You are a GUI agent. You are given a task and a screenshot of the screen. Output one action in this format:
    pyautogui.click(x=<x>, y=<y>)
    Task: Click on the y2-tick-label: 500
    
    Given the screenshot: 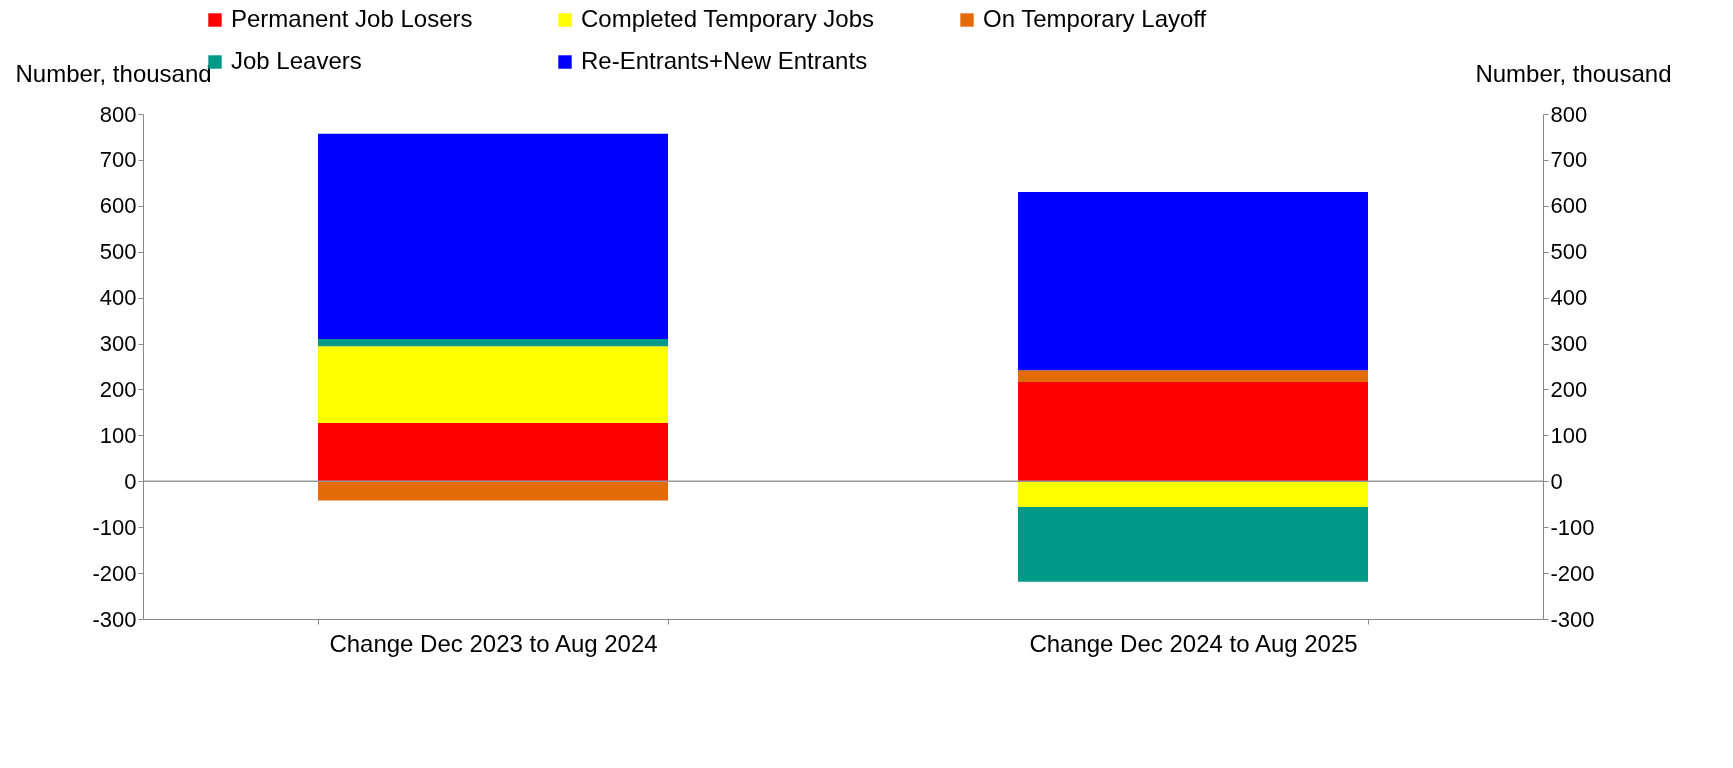 What is the action you would take?
    pyautogui.click(x=1569, y=252)
    